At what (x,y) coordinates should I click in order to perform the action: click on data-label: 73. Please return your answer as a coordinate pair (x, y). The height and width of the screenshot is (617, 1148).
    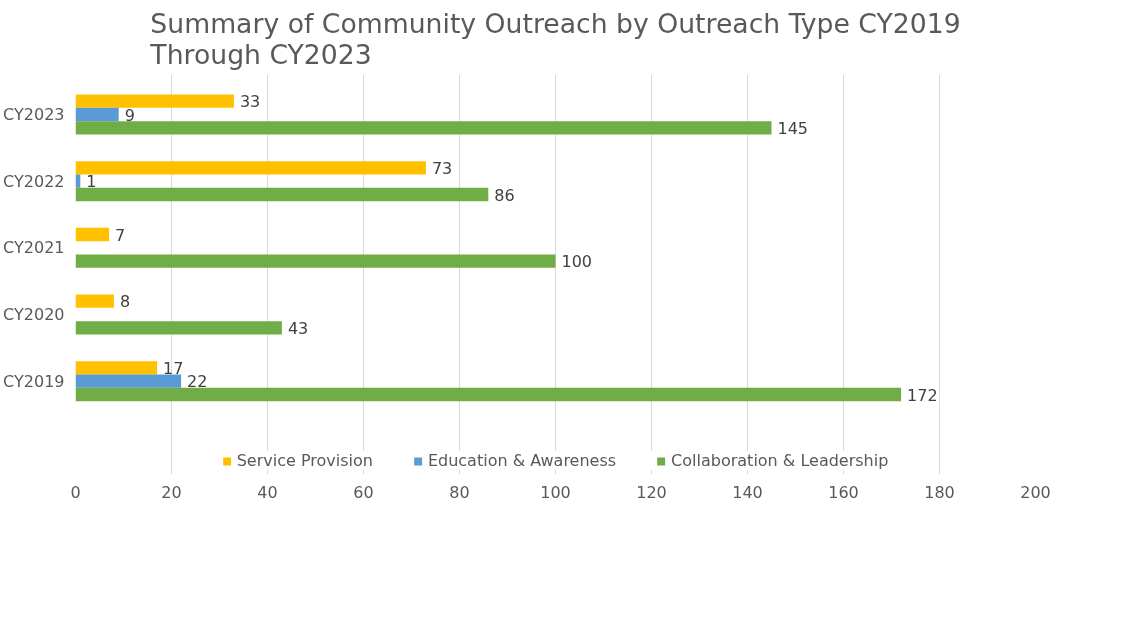
    Looking at the image, I should click on (442, 168).